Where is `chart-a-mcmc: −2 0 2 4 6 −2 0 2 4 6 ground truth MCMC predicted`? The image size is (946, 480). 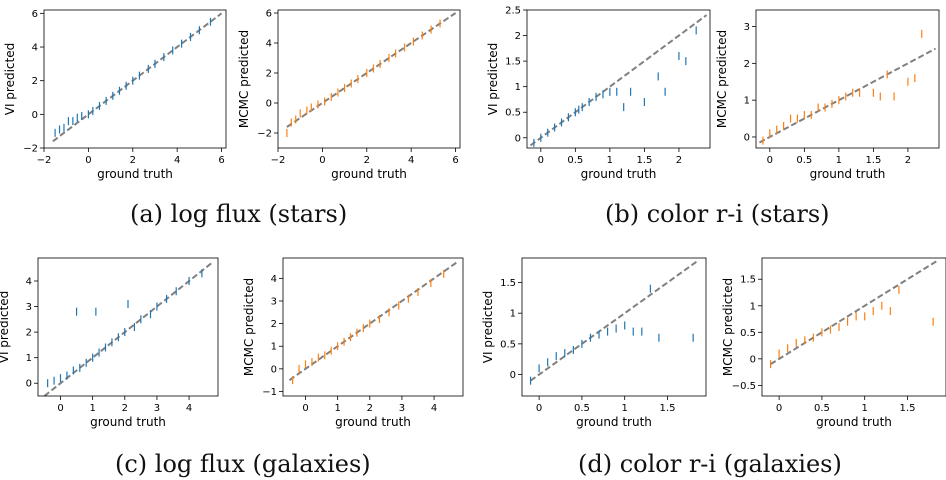 chart-a-mcmc: −2 0 2 4 6 −2 0 2 4 6 ground truth MCMC predicted is located at coordinates (349, 95).